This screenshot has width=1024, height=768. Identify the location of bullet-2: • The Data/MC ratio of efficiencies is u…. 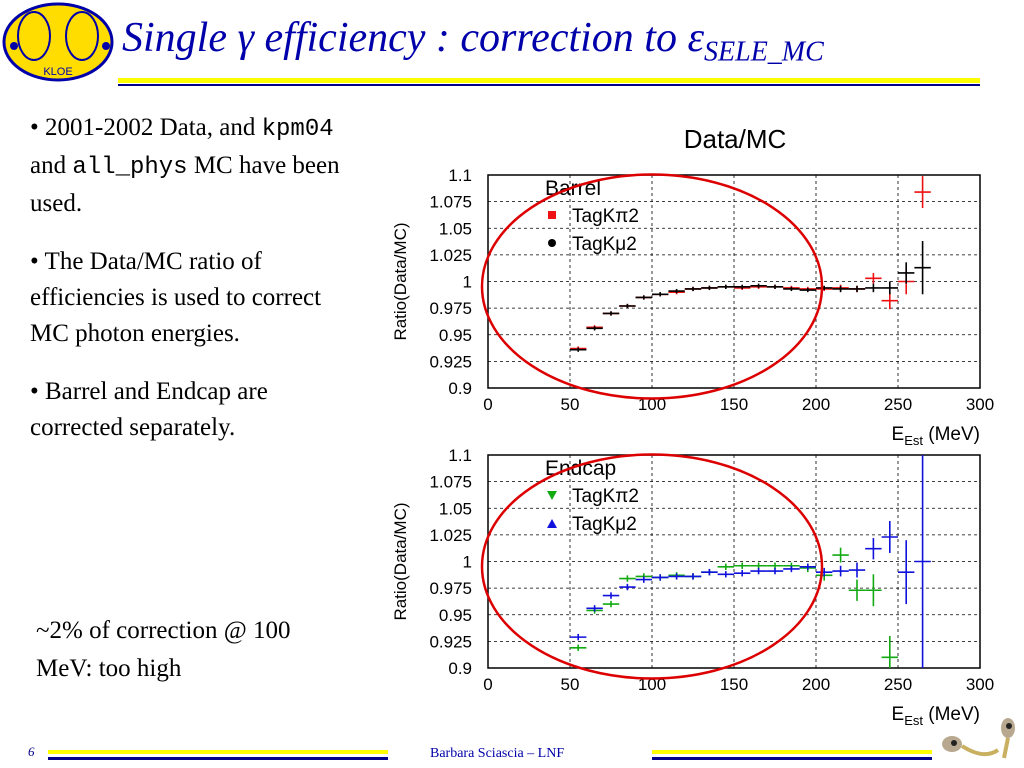
(176, 297).